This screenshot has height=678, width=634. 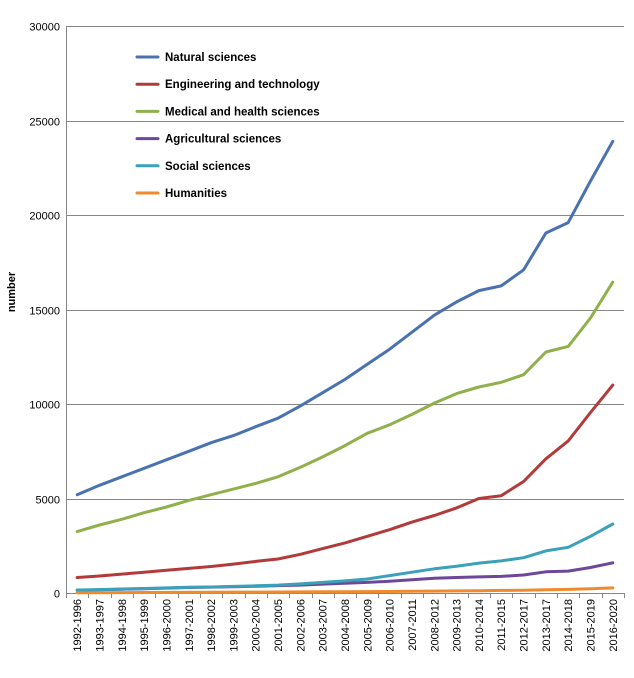 I want to click on series-line-social-sciences, so click(x=345, y=557).